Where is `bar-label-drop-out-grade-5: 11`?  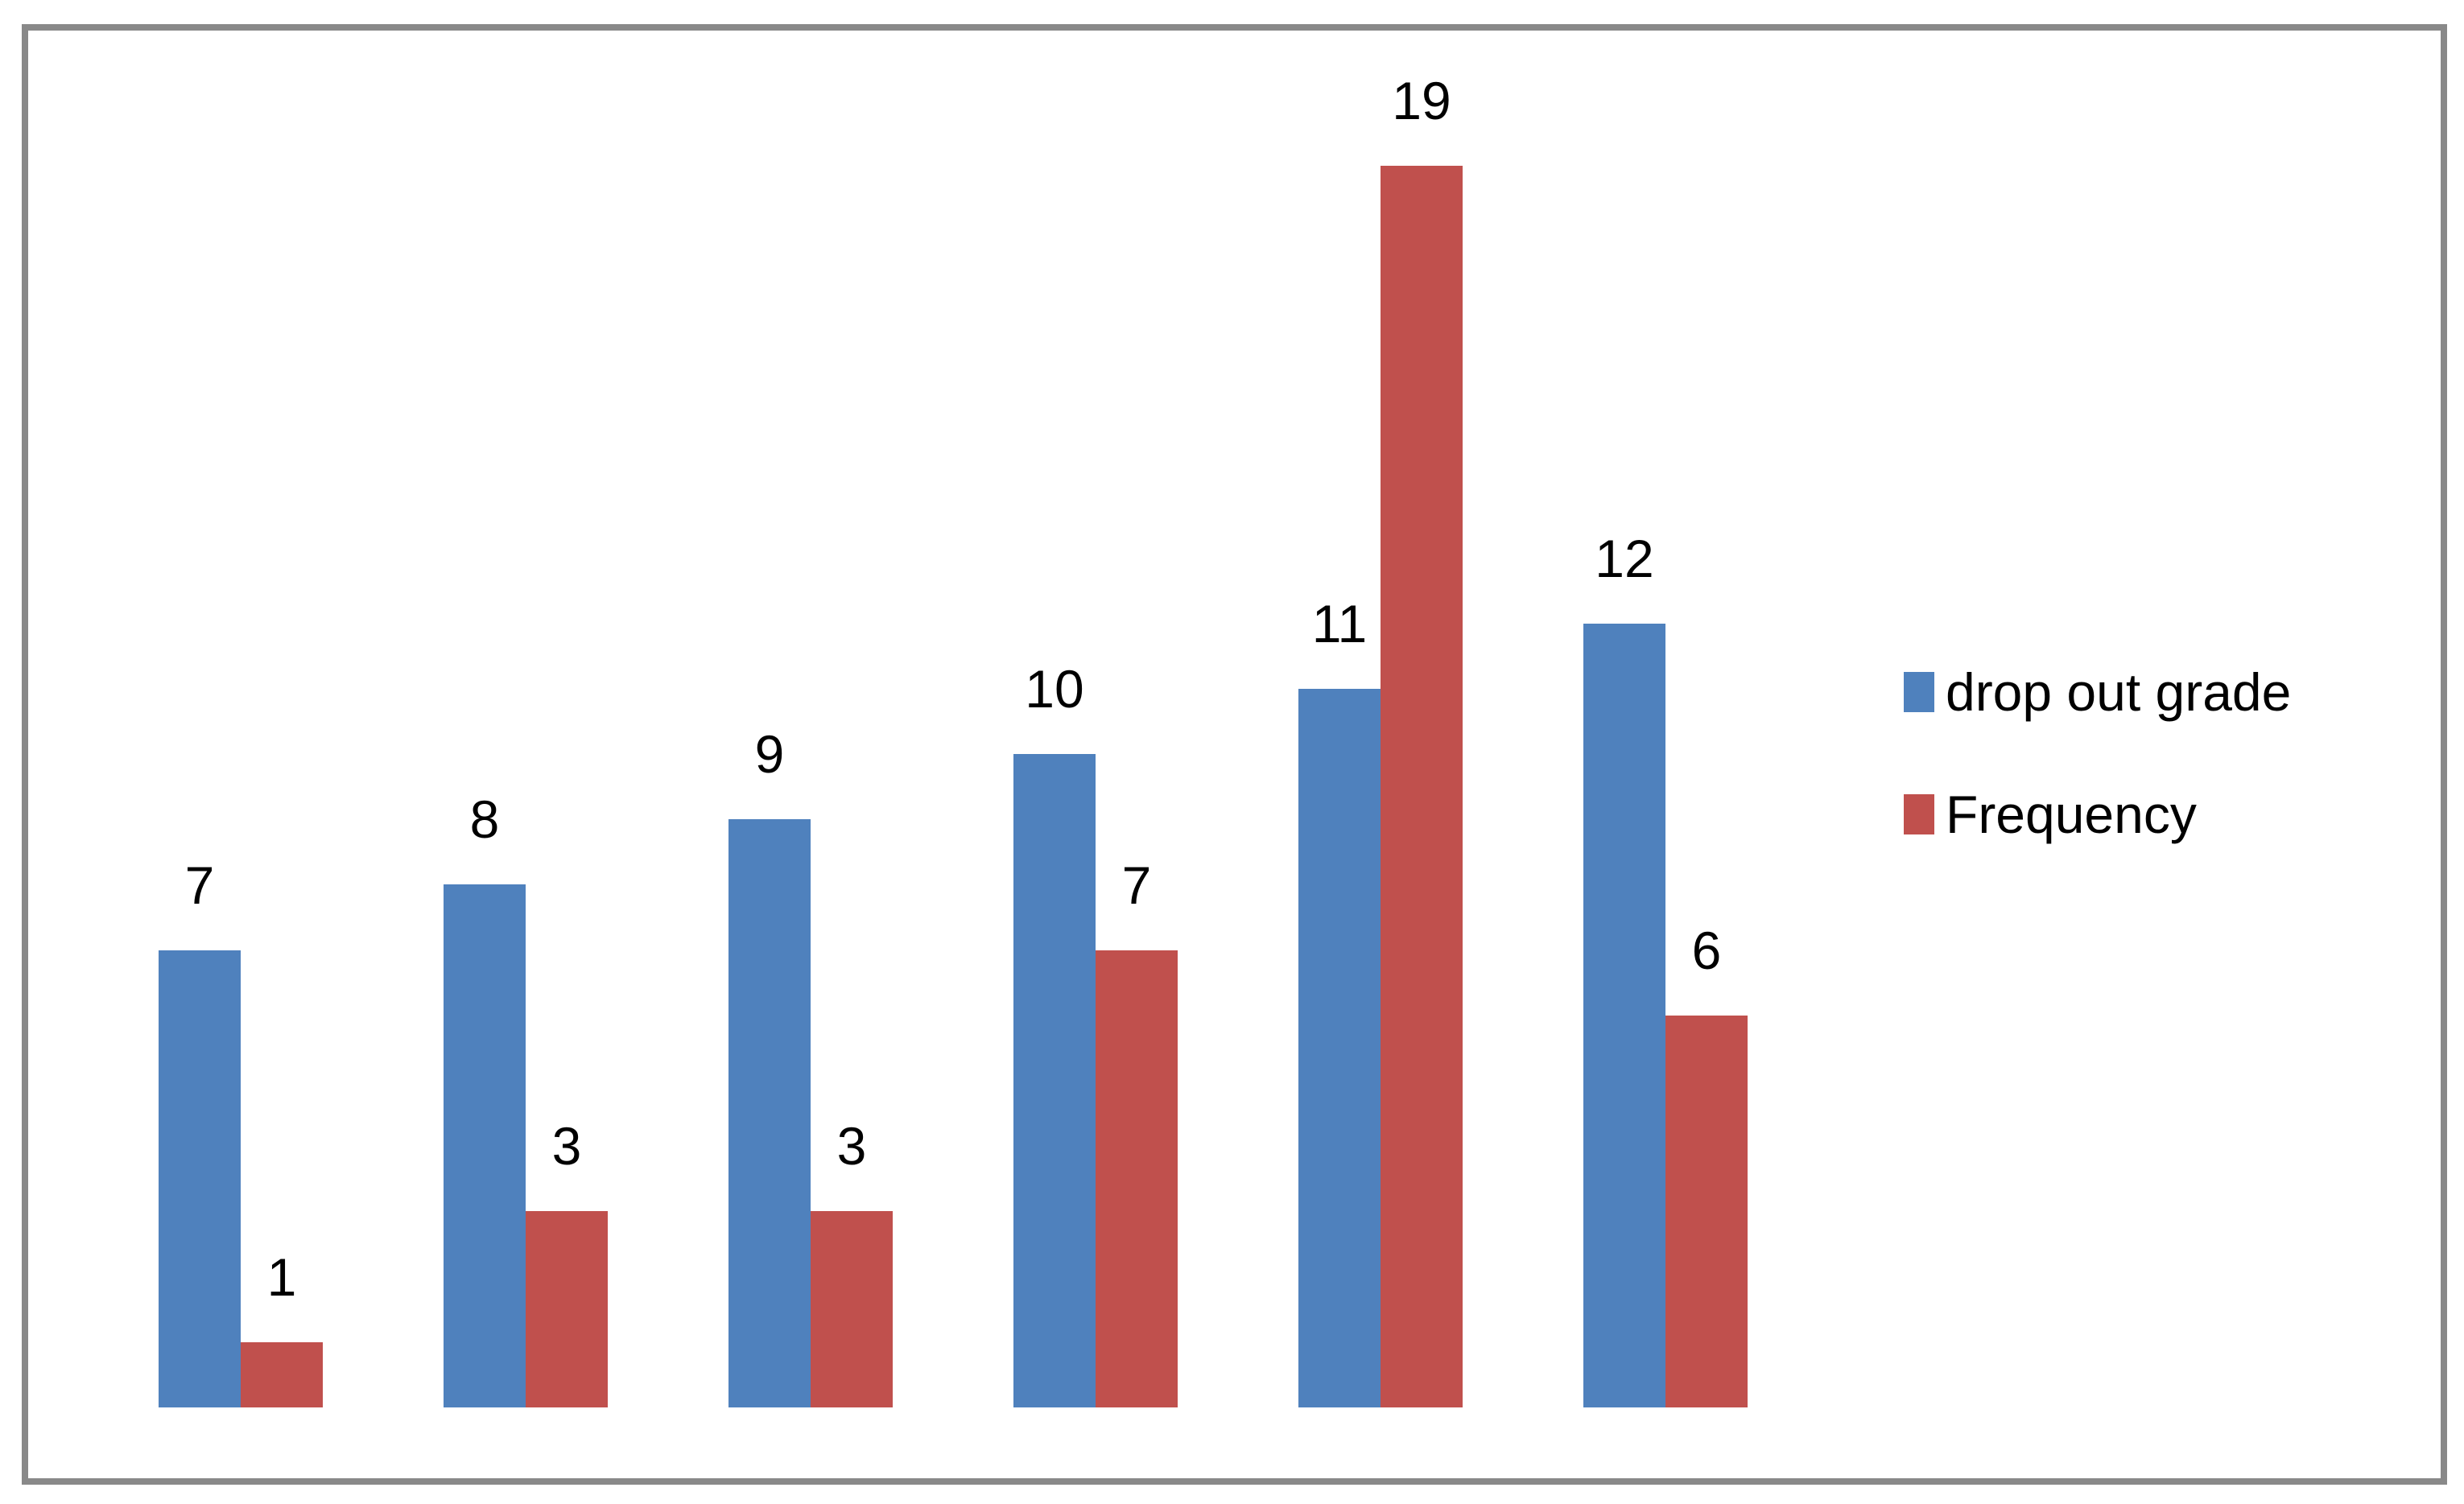
bar-label-drop-out-grade-5: 11 is located at coordinates (1339, 624).